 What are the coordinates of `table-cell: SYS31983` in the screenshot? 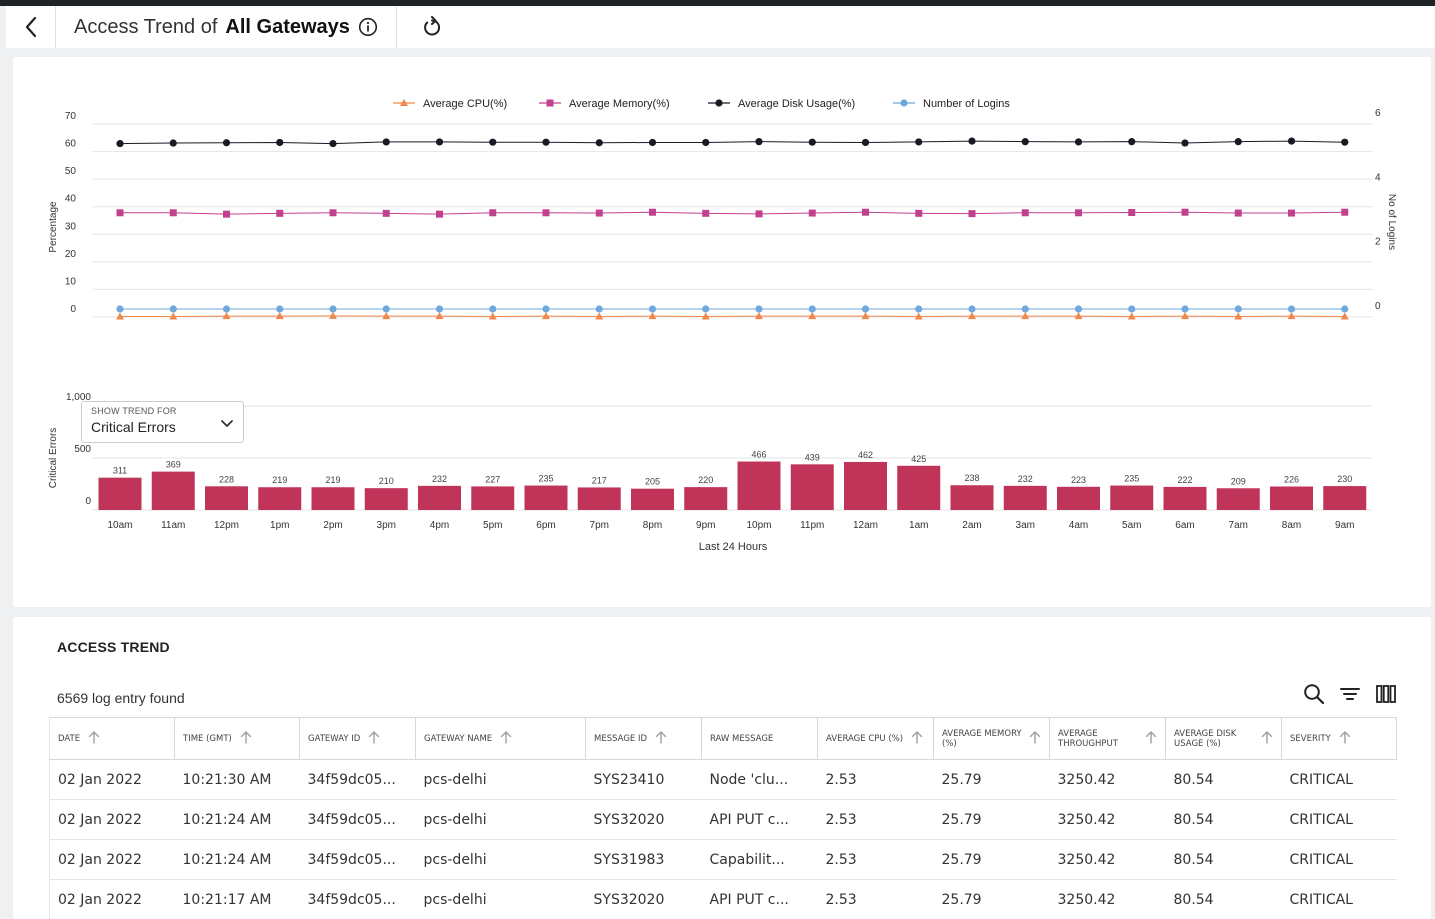 It's located at (643, 859).